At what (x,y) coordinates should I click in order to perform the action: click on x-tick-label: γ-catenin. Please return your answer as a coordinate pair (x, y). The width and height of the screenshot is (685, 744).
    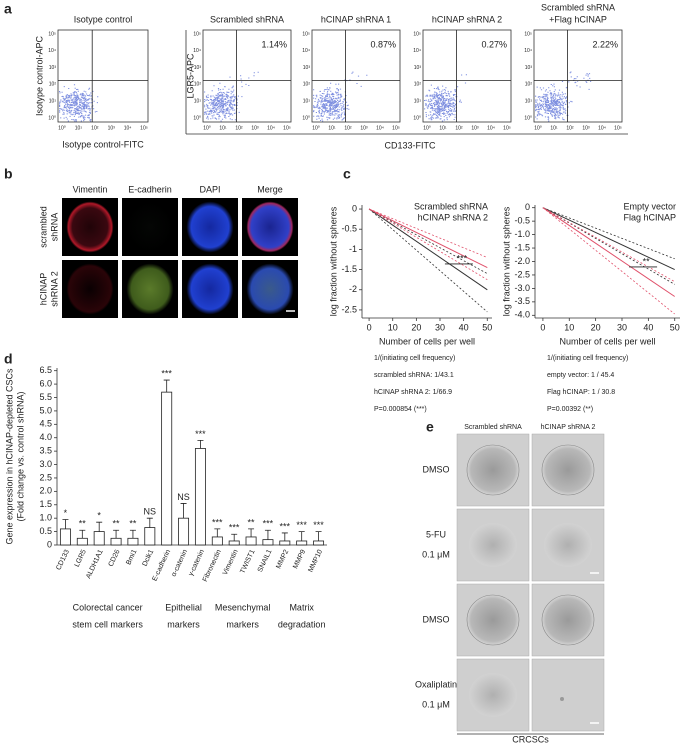
    Looking at the image, I should click on (197, 563).